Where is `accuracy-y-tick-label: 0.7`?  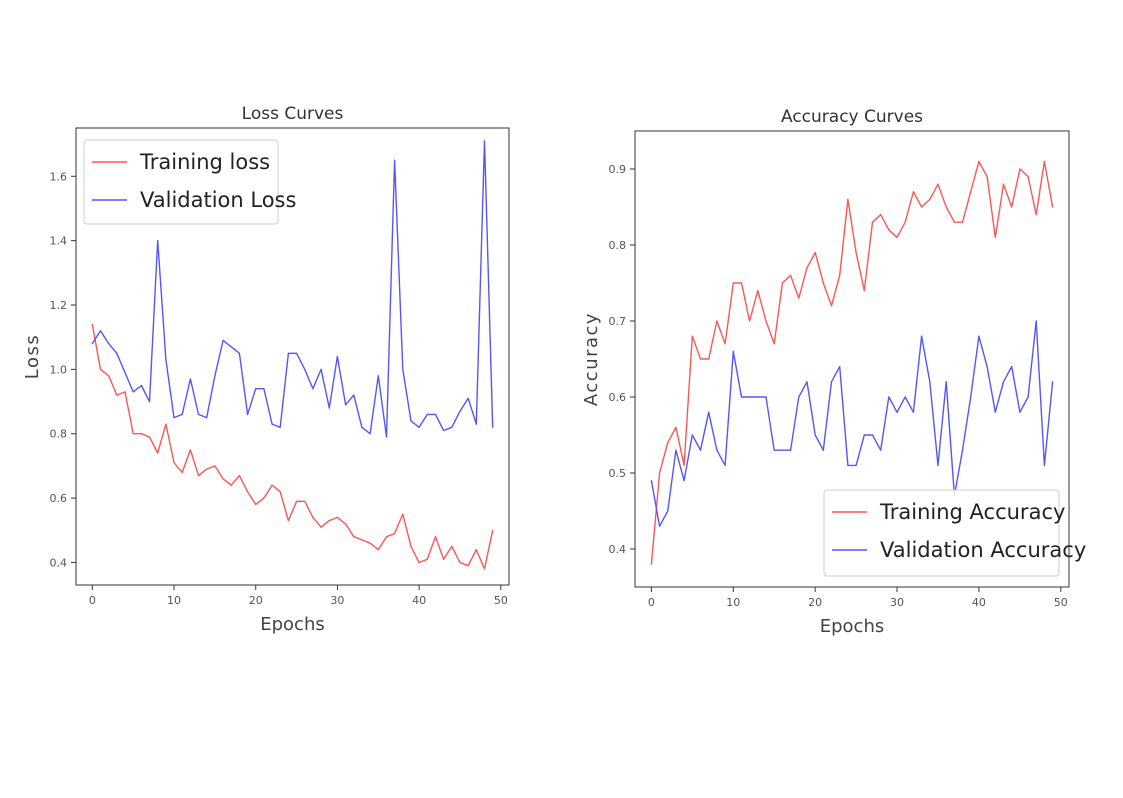
accuracy-y-tick-label: 0.7 is located at coordinates (618, 321).